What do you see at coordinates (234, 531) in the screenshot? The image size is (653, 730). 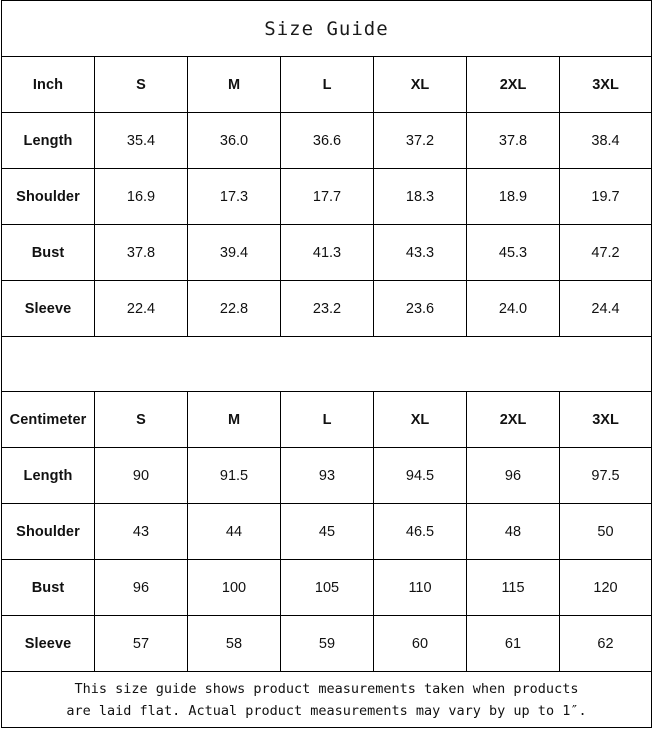 I see `cm-shoulder-m: 44` at bounding box center [234, 531].